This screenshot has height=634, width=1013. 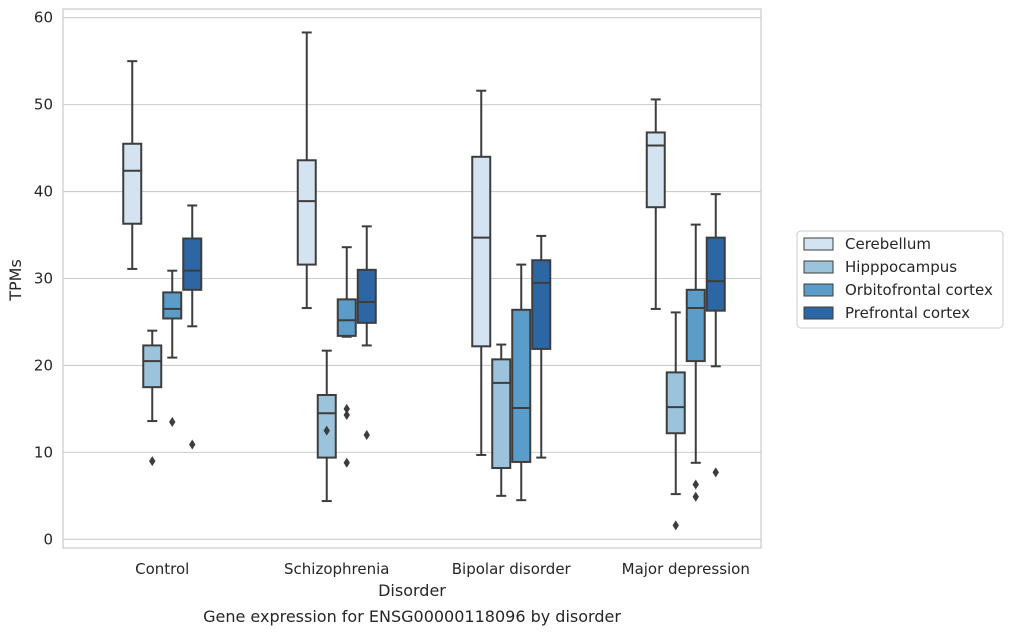 What do you see at coordinates (888, 244) in the screenshot?
I see `legend-label: Cerebellum` at bounding box center [888, 244].